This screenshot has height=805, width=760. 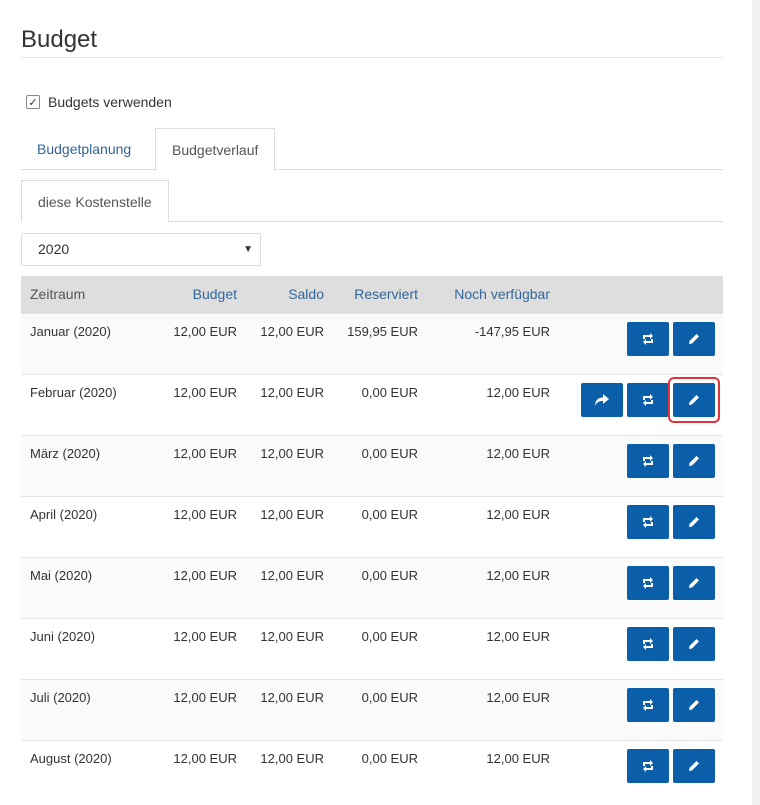 What do you see at coordinates (63, 636) in the screenshot?
I see `period-cell: Juni (2020)` at bounding box center [63, 636].